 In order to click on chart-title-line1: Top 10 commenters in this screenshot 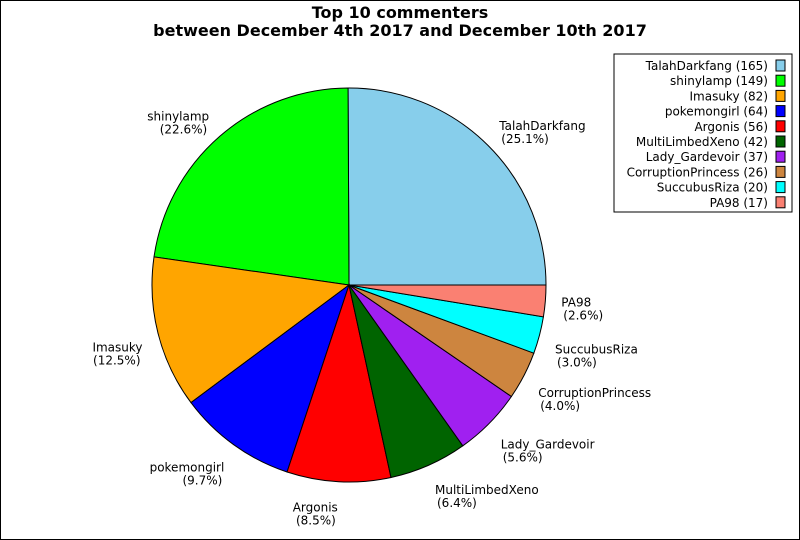, I will do `click(400, 12)`.